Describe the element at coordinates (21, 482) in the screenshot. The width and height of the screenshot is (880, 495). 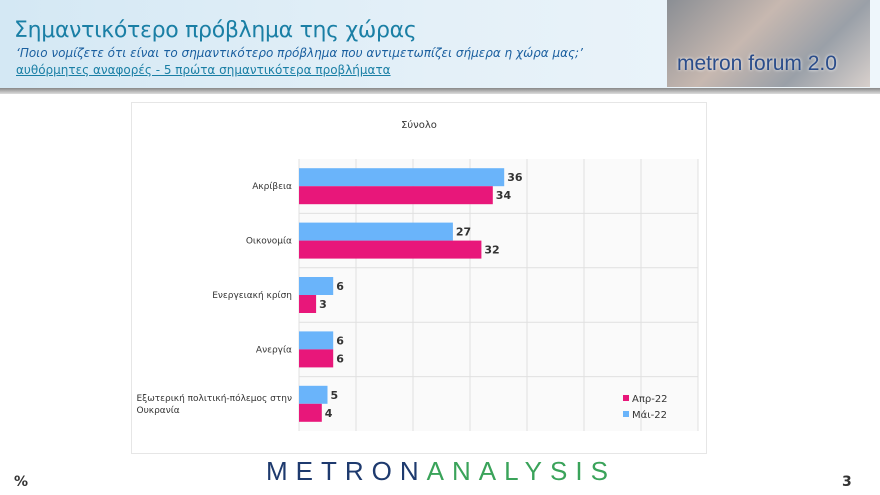
I see `unit-label: %` at that location.